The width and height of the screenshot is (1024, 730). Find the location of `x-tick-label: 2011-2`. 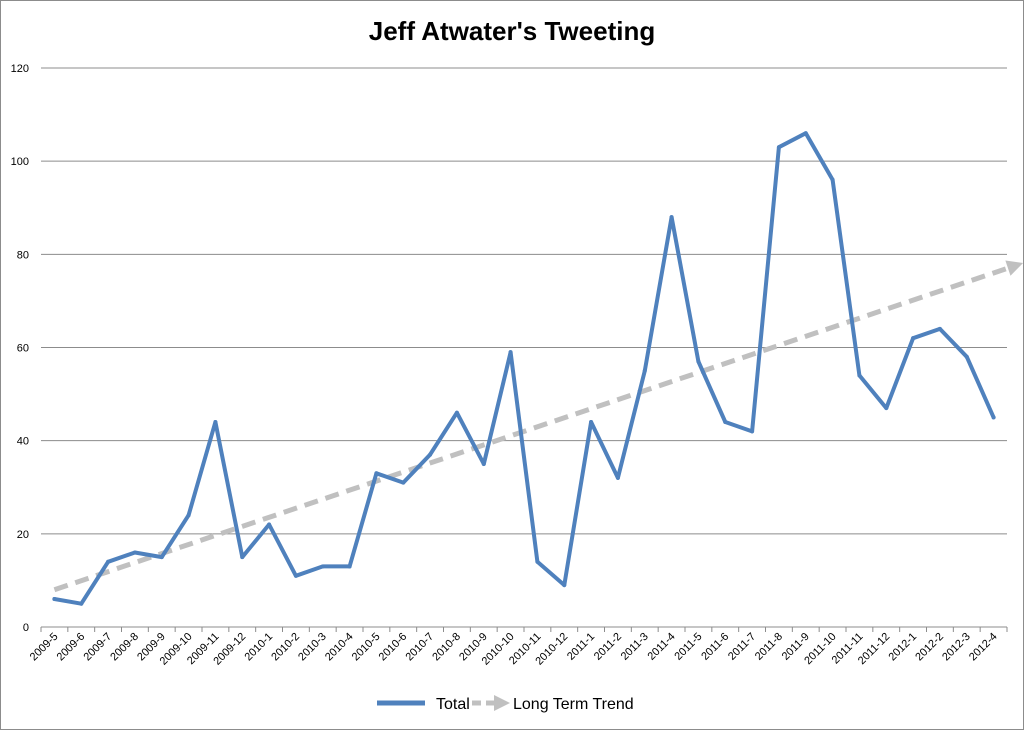

x-tick-label: 2011-2 is located at coordinates (608, 647).